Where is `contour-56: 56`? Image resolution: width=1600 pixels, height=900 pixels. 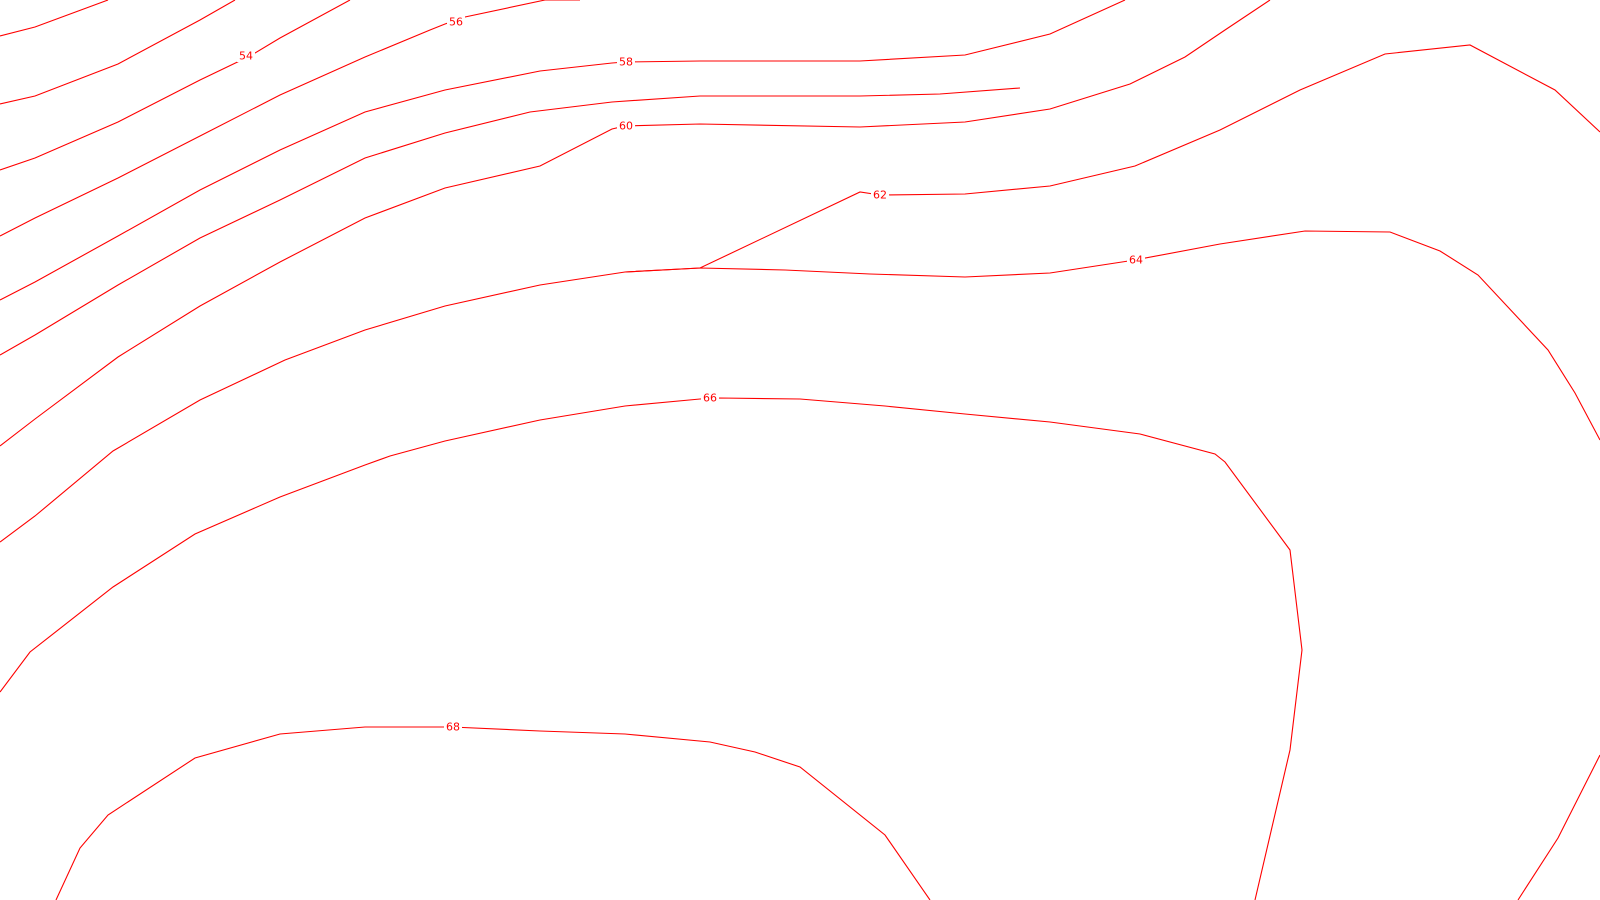 contour-56: 56 is located at coordinates (290, 118).